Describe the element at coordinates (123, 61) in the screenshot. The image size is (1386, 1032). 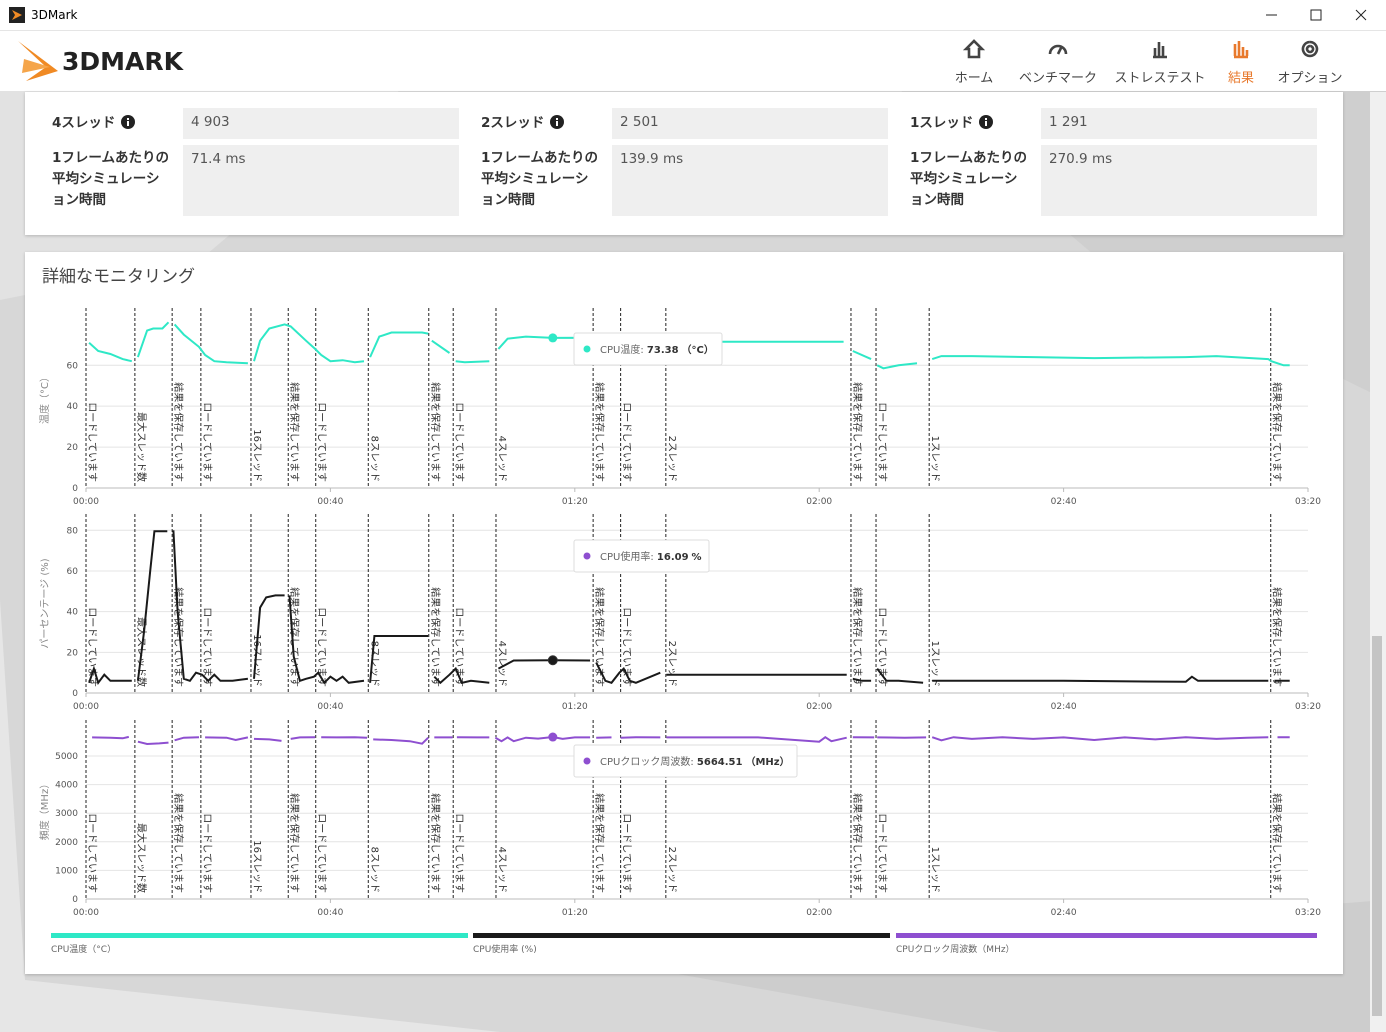
I see `logo-text: 3DMARK` at that location.